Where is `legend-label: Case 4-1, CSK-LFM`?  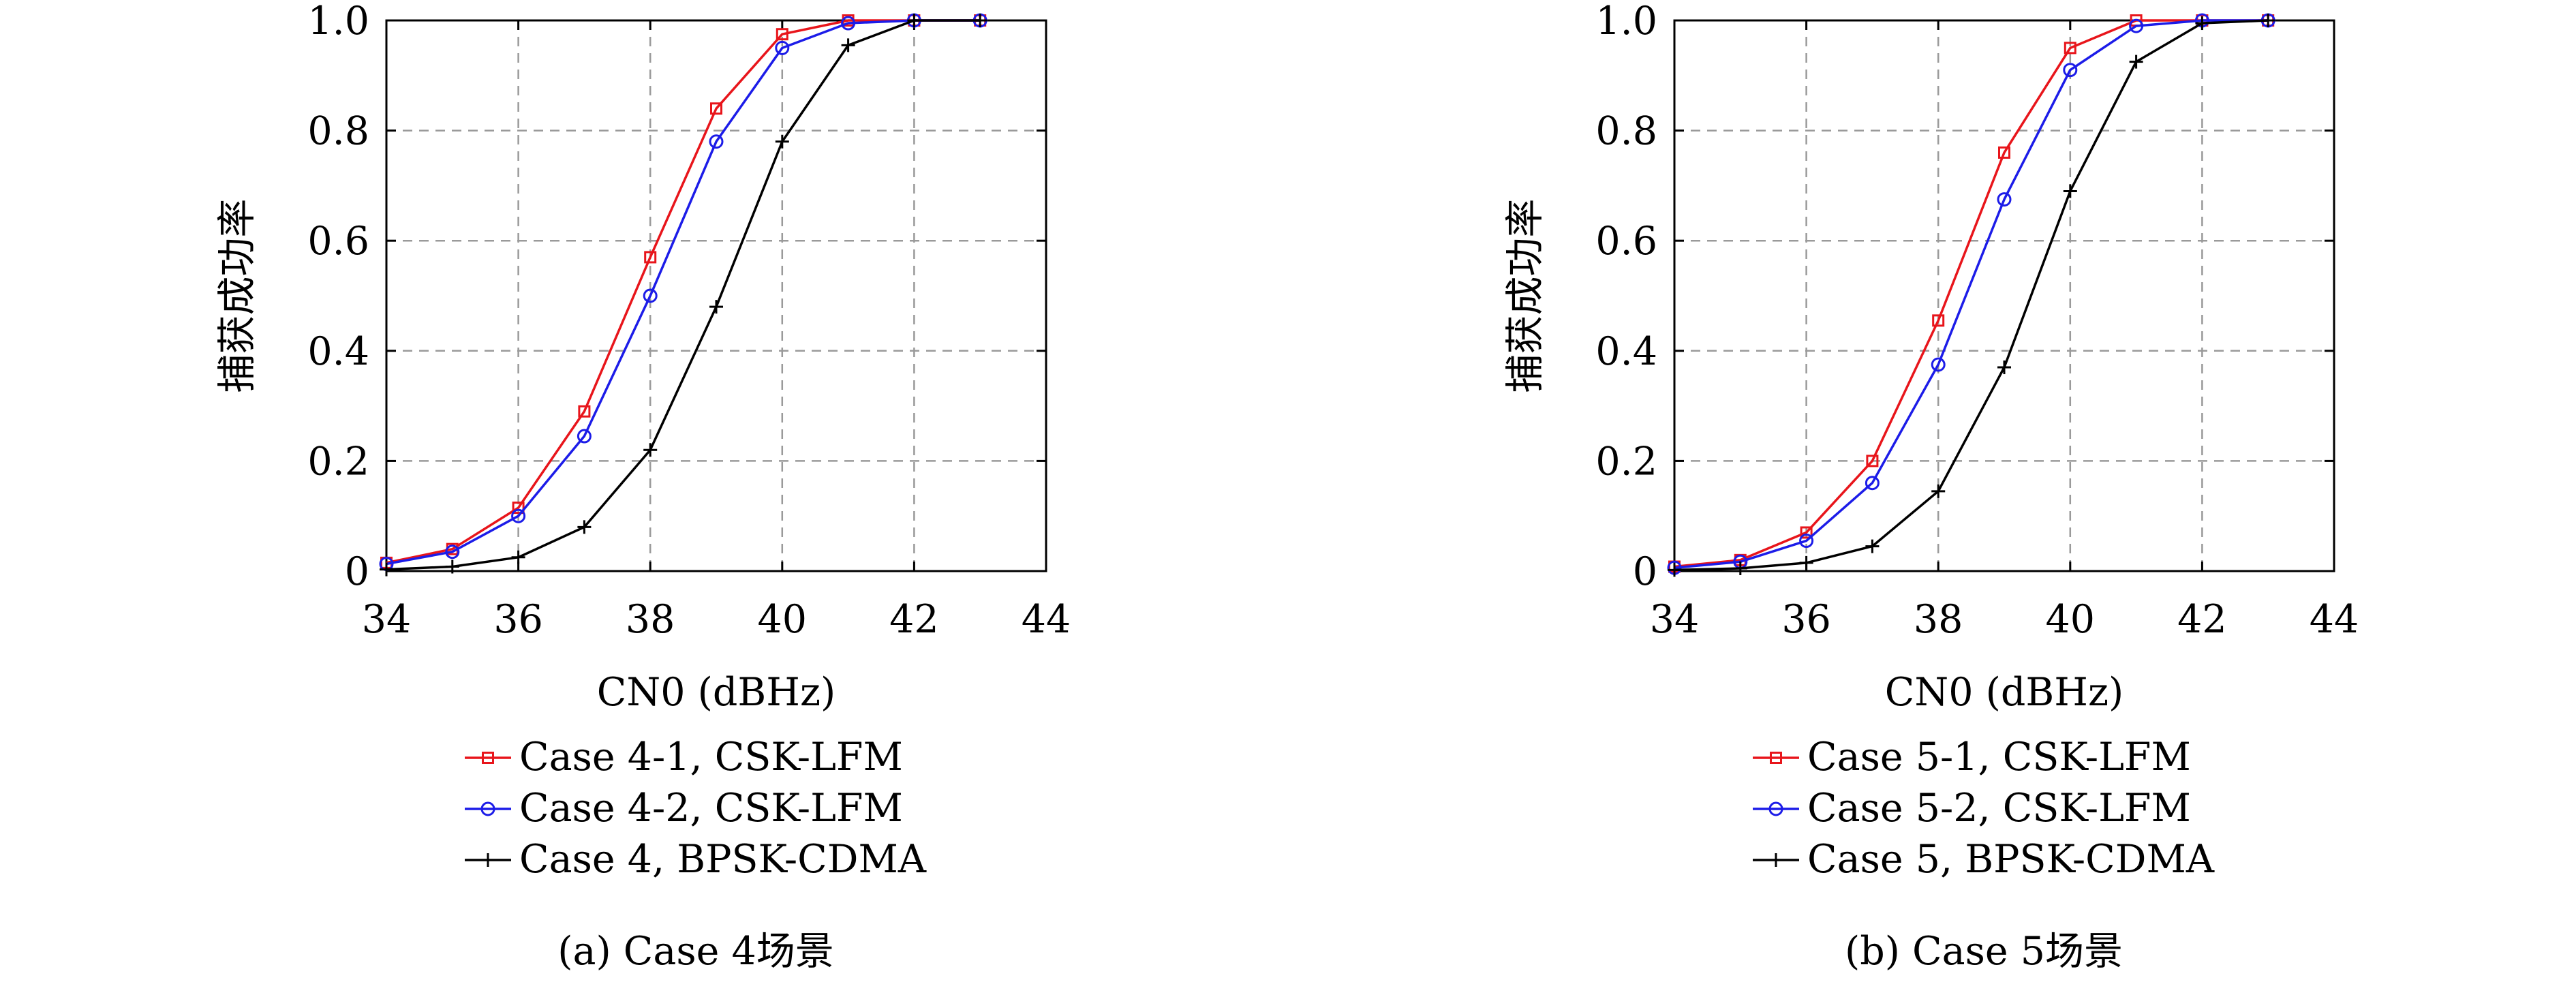 legend-label: Case 4-1, CSK-LFM is located at coordinates (711, 757).